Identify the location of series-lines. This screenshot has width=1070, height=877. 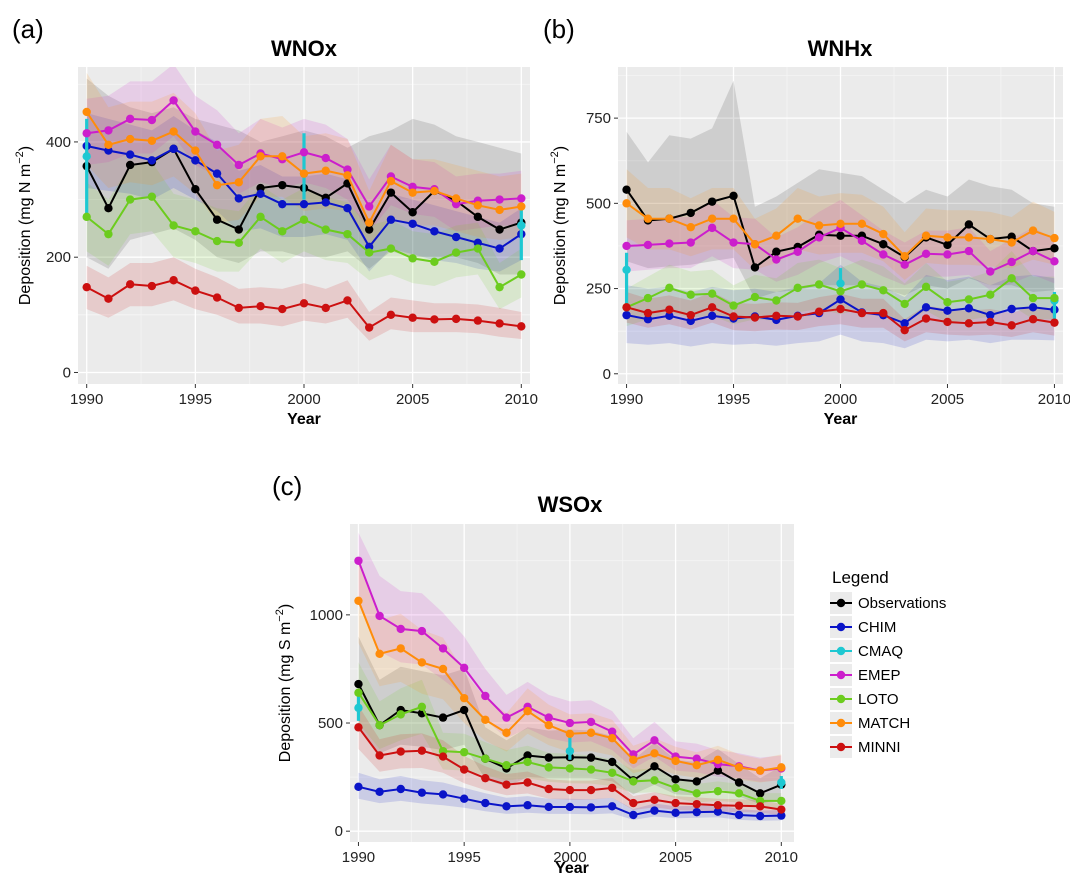
(570, 688).